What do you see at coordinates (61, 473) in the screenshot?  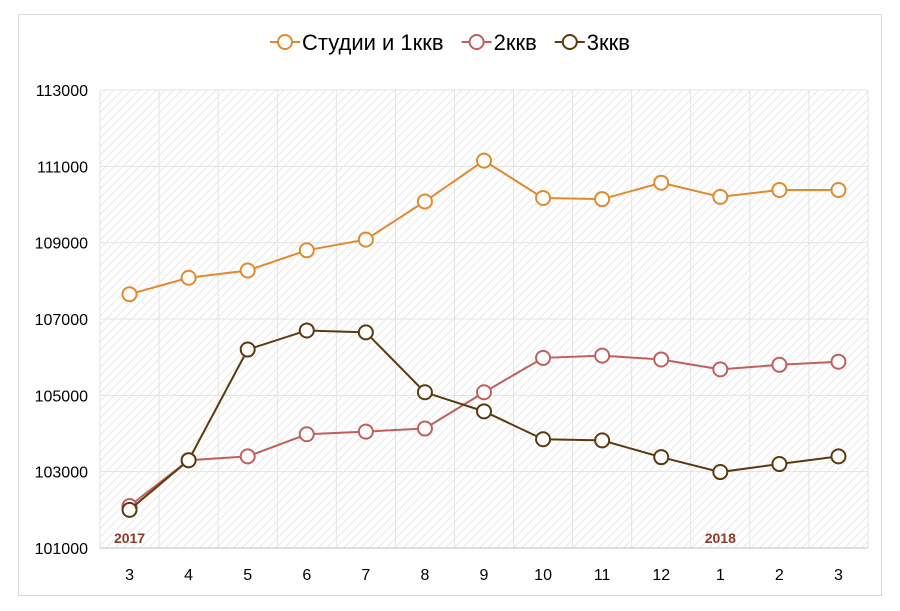 I see `y-tick-label: 103000` at bounding box center [61, 473].